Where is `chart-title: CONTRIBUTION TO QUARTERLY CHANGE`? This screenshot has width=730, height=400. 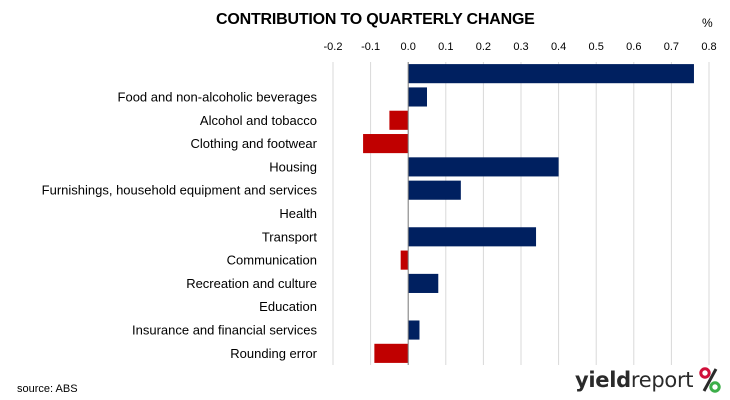
chart-title: CONTRIBUTION TO QUARTERLY CHANGE is located at coordinates (375, 19).